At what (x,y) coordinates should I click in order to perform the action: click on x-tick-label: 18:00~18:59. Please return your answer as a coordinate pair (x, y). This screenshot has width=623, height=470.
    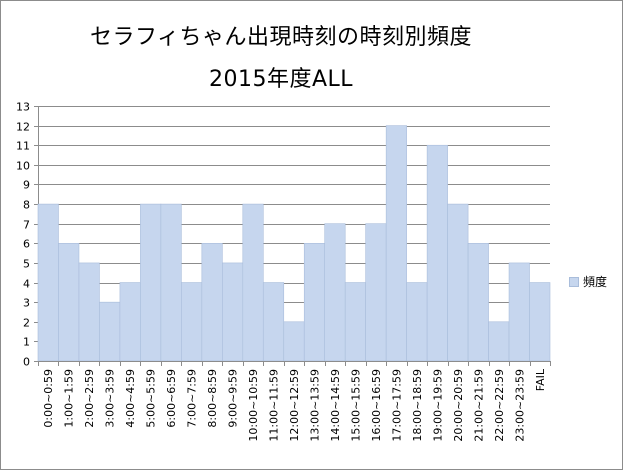
    Looking at the image, I should click on (417, 405).